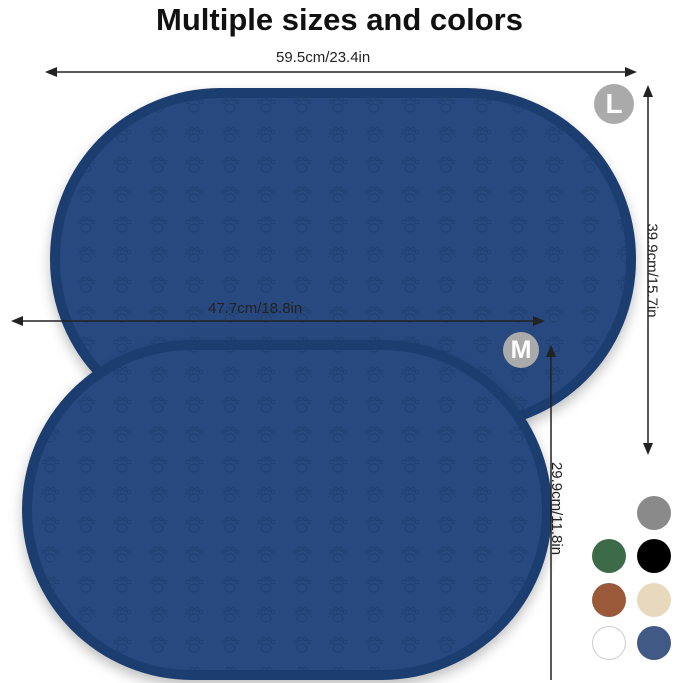 The width and height of the screenshot is (679, 683). What do you see at coordinates (609, 600) in the screenshot?
I see `color-swatch-brown` at bounding box center [609, 600].